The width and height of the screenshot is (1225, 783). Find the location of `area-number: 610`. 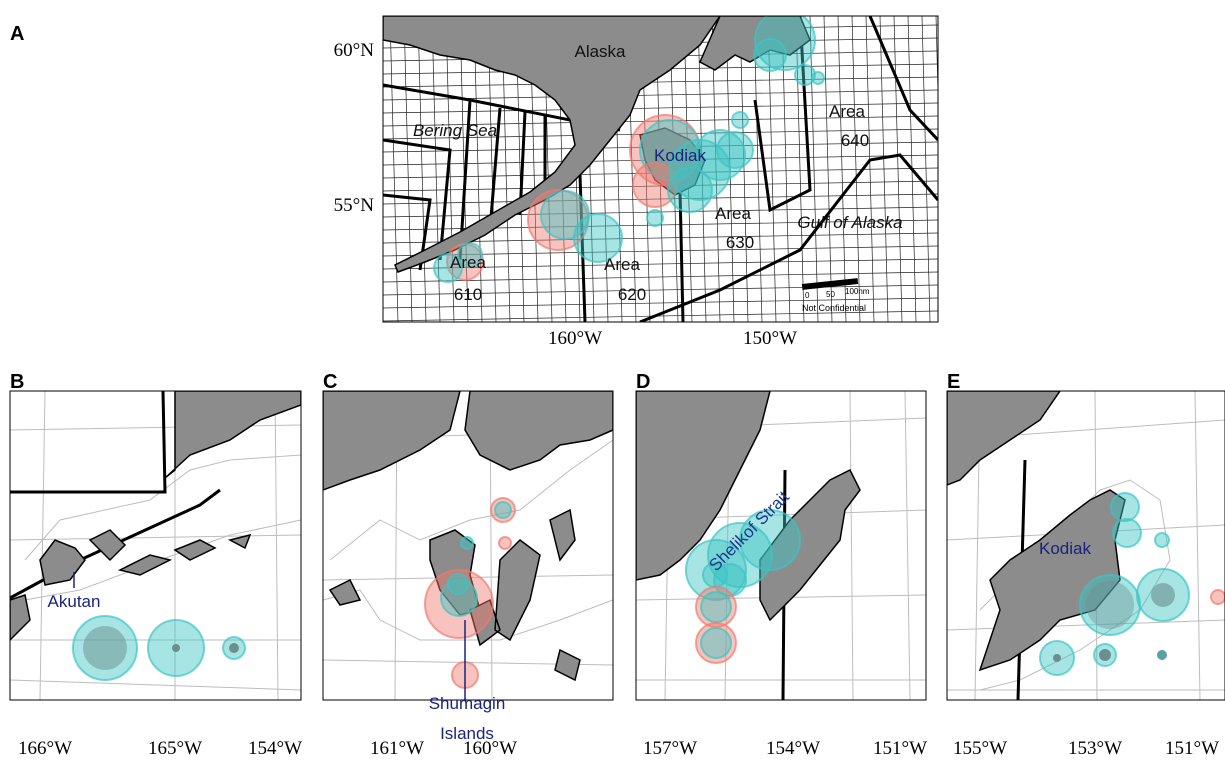

area-number: 610 is located at coordinates (468, 294).